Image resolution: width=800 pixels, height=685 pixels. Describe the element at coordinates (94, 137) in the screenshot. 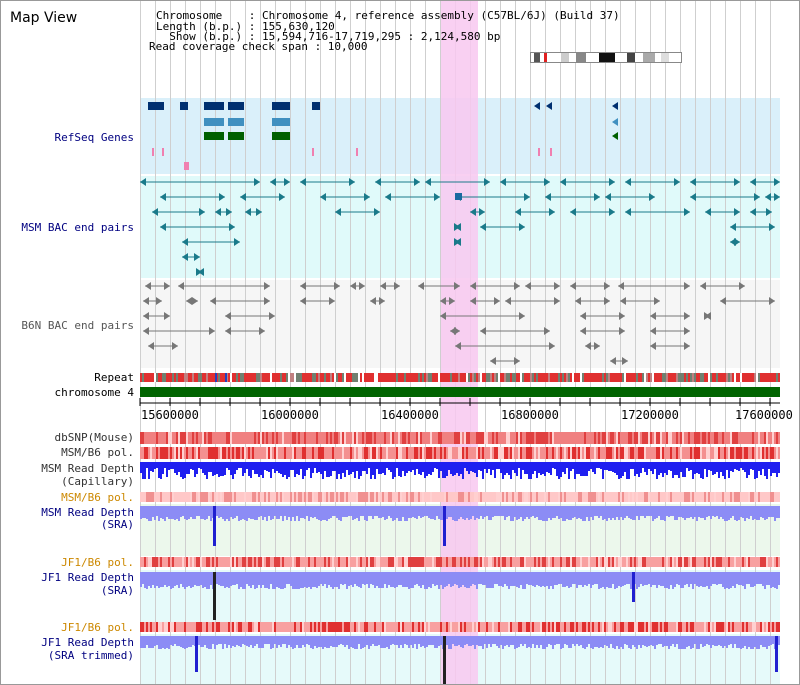

I see `track-label-refseq: RefSeq Genes` at that location.